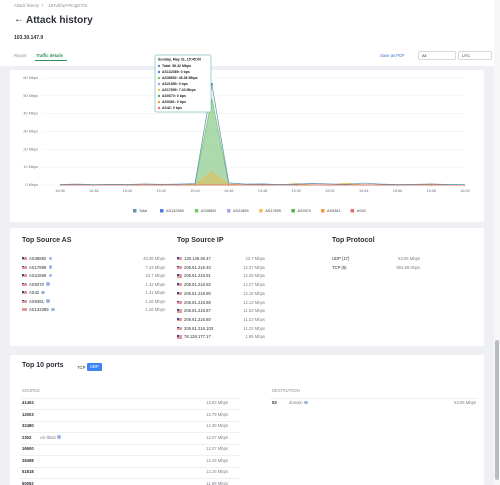 The image size is (500, 485). What do you see at coordinates (197, 276) in the screenshot?
I see `ip-address: 206.61.216.91` at bounding box center [197, 276].